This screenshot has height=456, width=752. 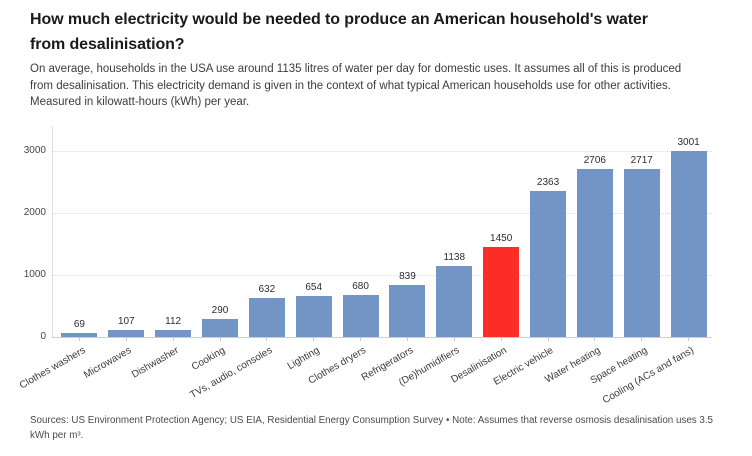 What do you see at coordinates (360, 315) in the screenshot?
I see `bar-clothes-dryers` at bounding box center [360, 315].